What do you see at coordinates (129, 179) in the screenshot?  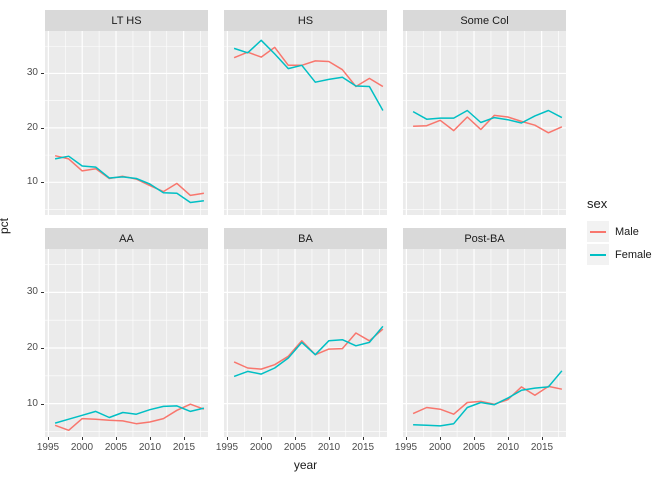 I see `line-female-lt-hs` at bounding box center [129, 179].